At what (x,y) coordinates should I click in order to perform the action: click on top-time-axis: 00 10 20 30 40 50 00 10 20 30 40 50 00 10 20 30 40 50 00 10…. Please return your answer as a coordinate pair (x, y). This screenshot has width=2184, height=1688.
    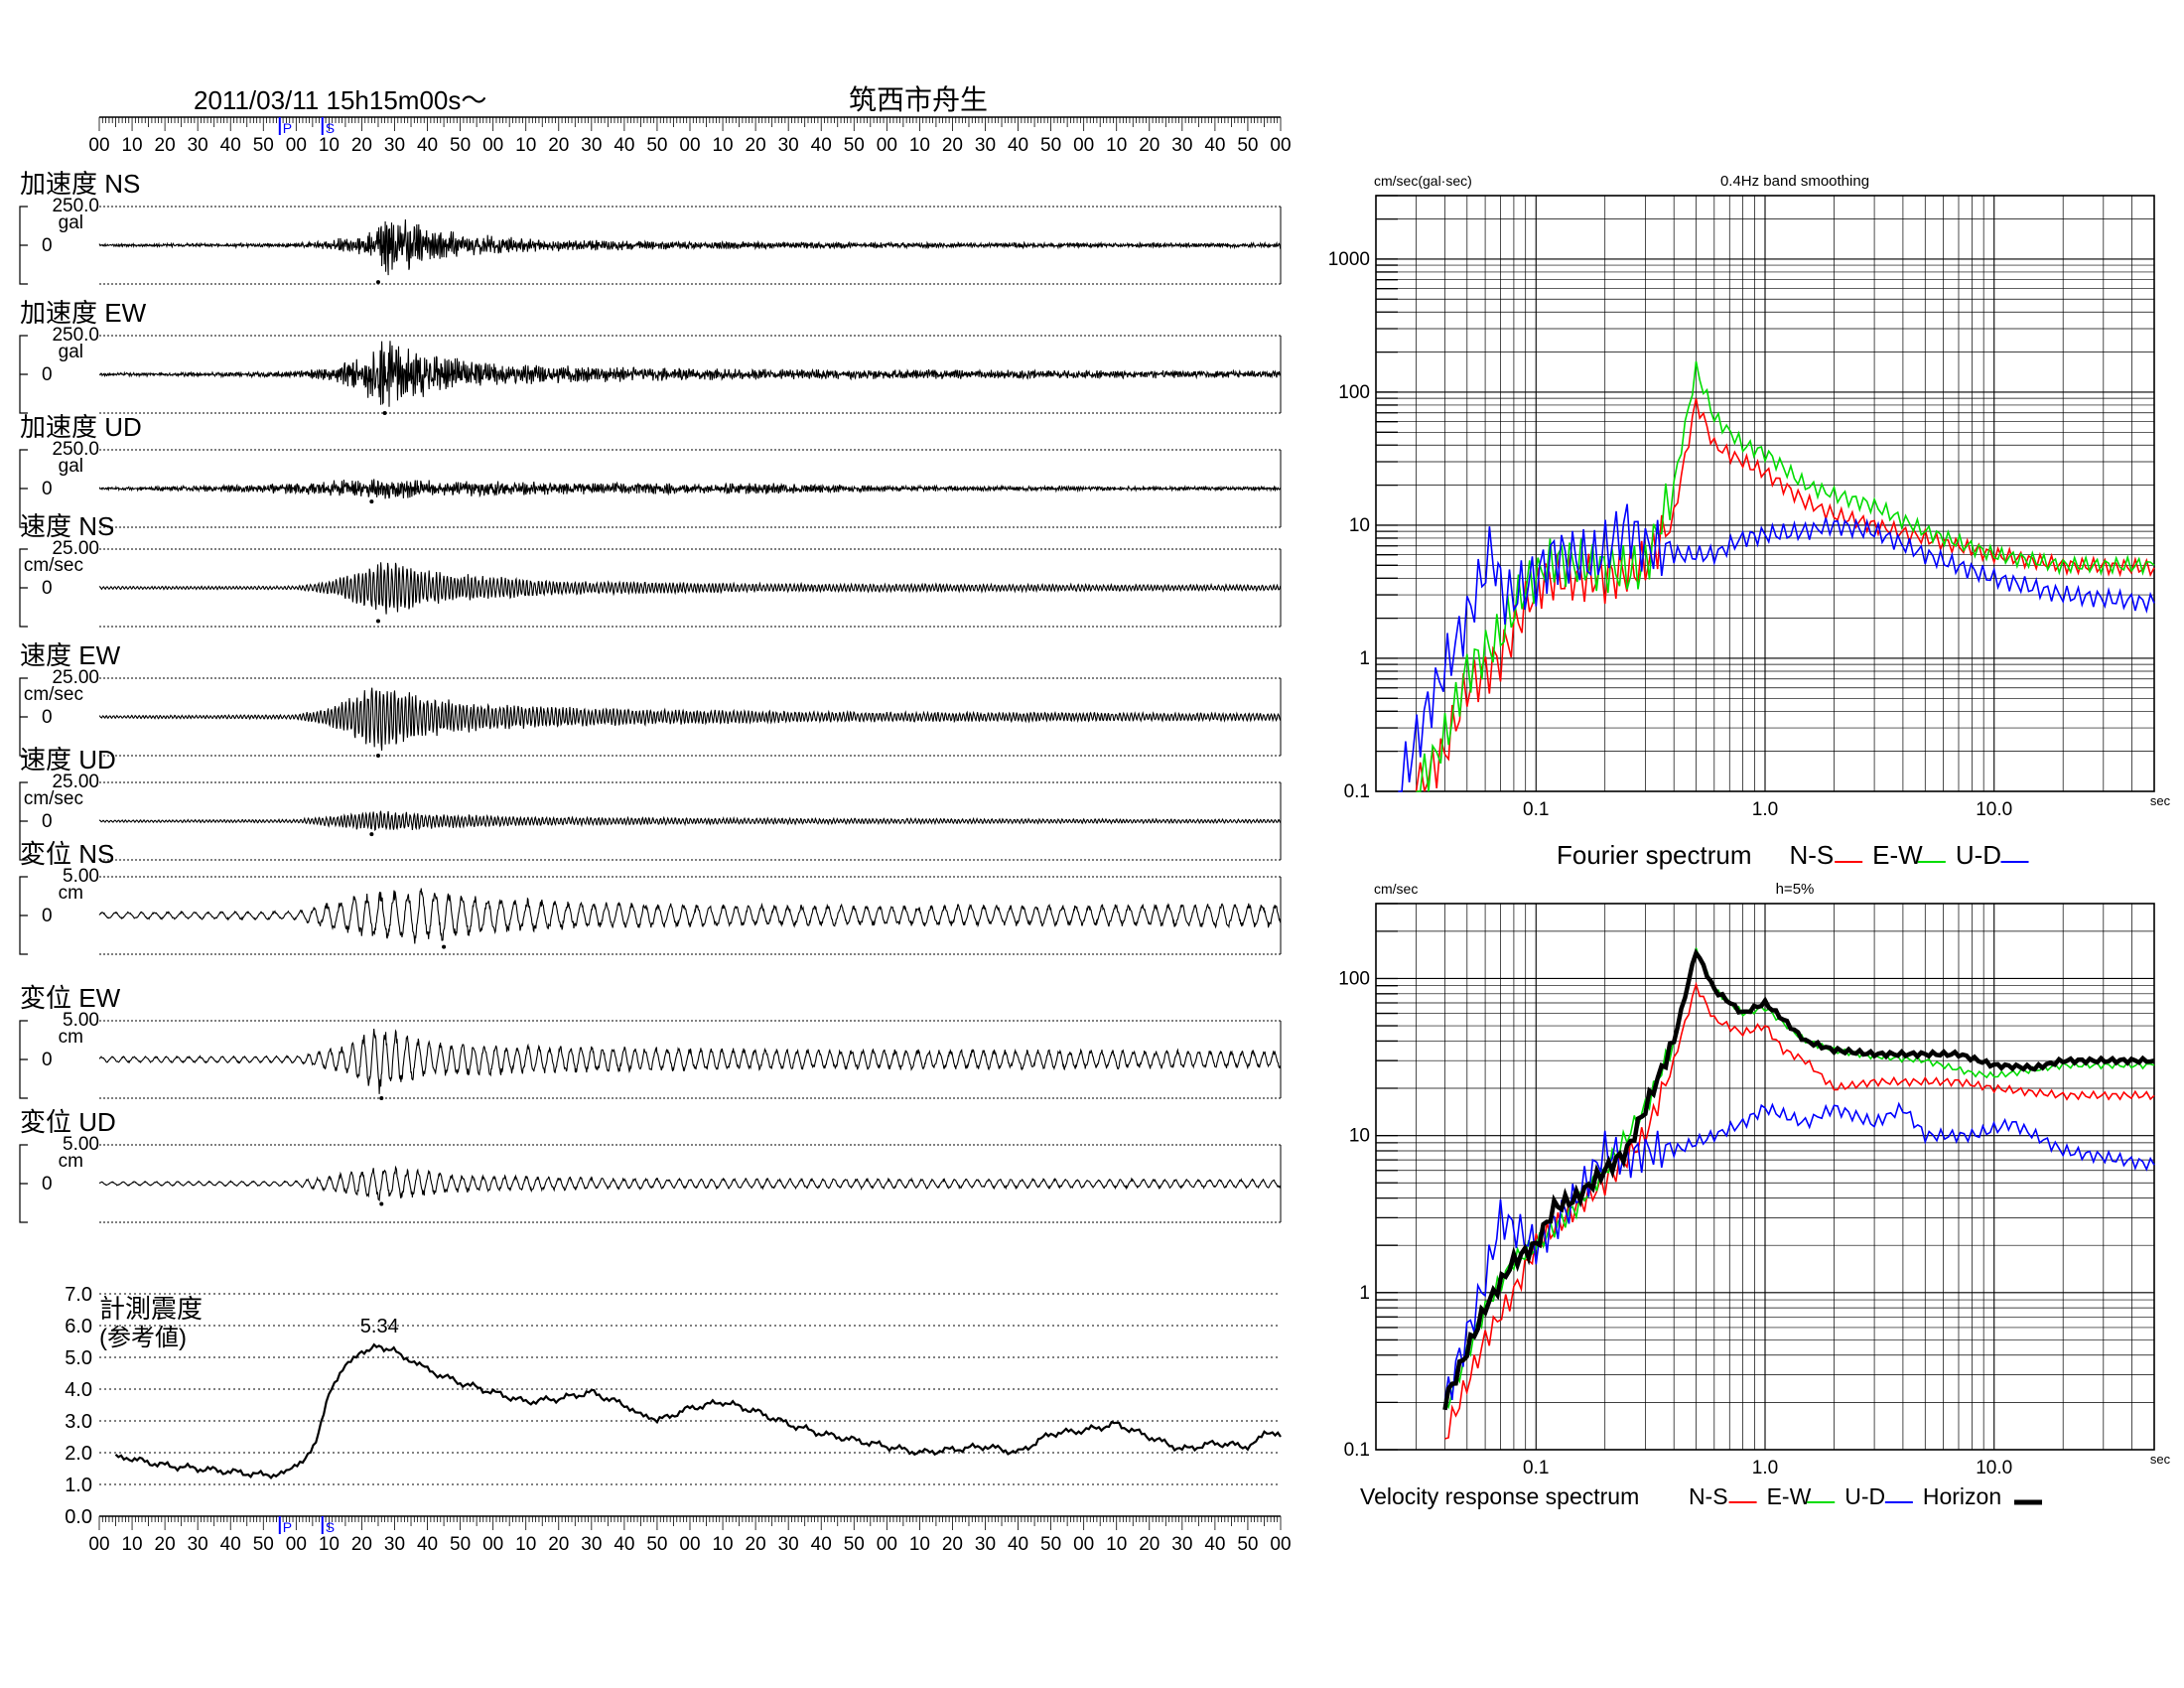
    Looking at the image, I should click on (690, 136).